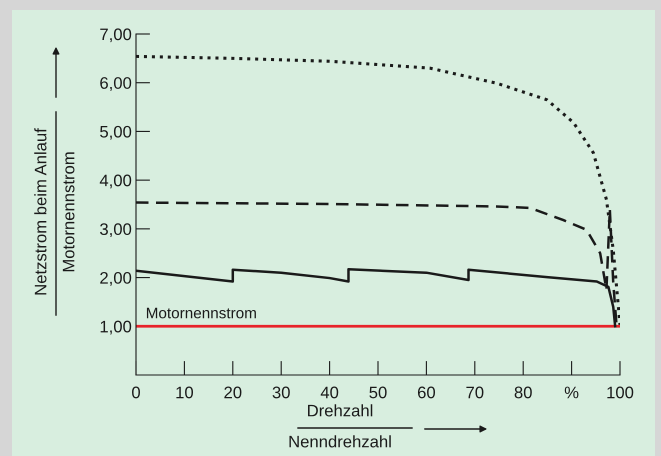  What do you see at coordinates (475, 392) in the screenshot?
I see `x-tick-label: 70` at bounding box center [475, 392].